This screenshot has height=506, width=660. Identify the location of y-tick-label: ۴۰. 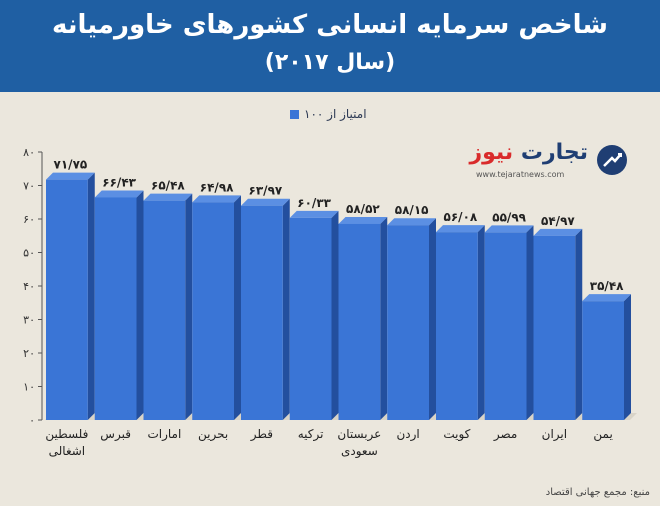
(29, 286).